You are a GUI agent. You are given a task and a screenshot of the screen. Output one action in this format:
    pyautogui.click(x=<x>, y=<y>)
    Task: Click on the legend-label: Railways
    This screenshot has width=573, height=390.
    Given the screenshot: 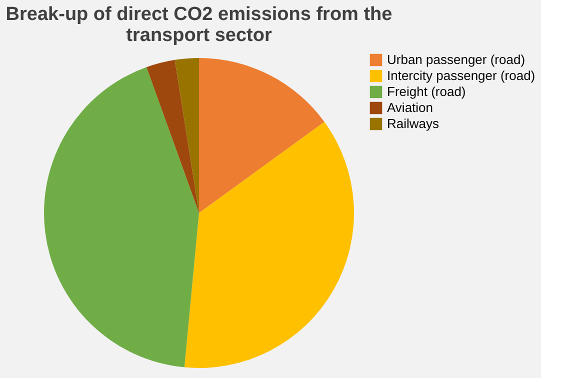 What is the action you would take?
    pyautogui.click(x=413, y=123)
    